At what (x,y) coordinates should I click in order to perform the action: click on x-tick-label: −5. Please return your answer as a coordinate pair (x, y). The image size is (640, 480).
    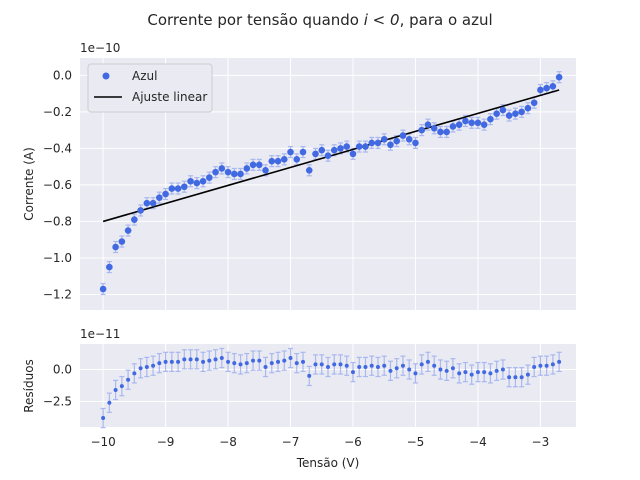
    Looking at the image, I should click on (416, 442).